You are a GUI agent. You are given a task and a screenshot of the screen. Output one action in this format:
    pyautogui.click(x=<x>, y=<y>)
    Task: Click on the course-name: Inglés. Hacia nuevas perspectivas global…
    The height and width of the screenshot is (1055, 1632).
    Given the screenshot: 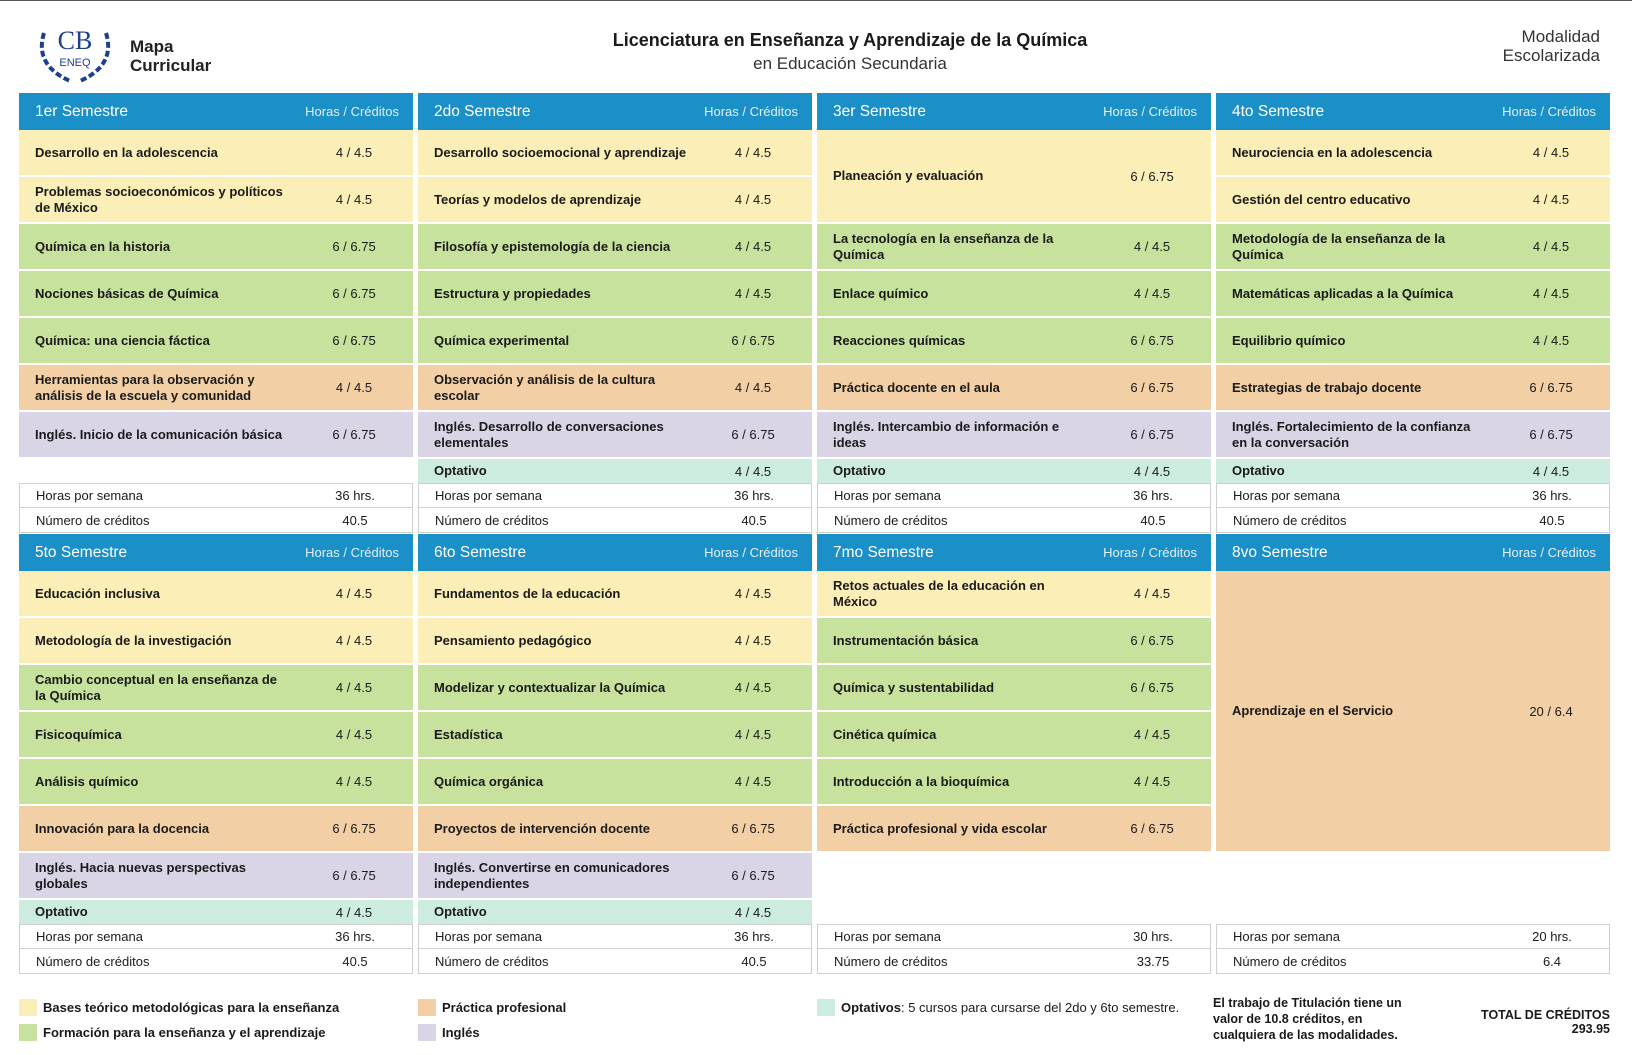 What is the action you would take?
    pyautogui.click(x=140, y=875)
    